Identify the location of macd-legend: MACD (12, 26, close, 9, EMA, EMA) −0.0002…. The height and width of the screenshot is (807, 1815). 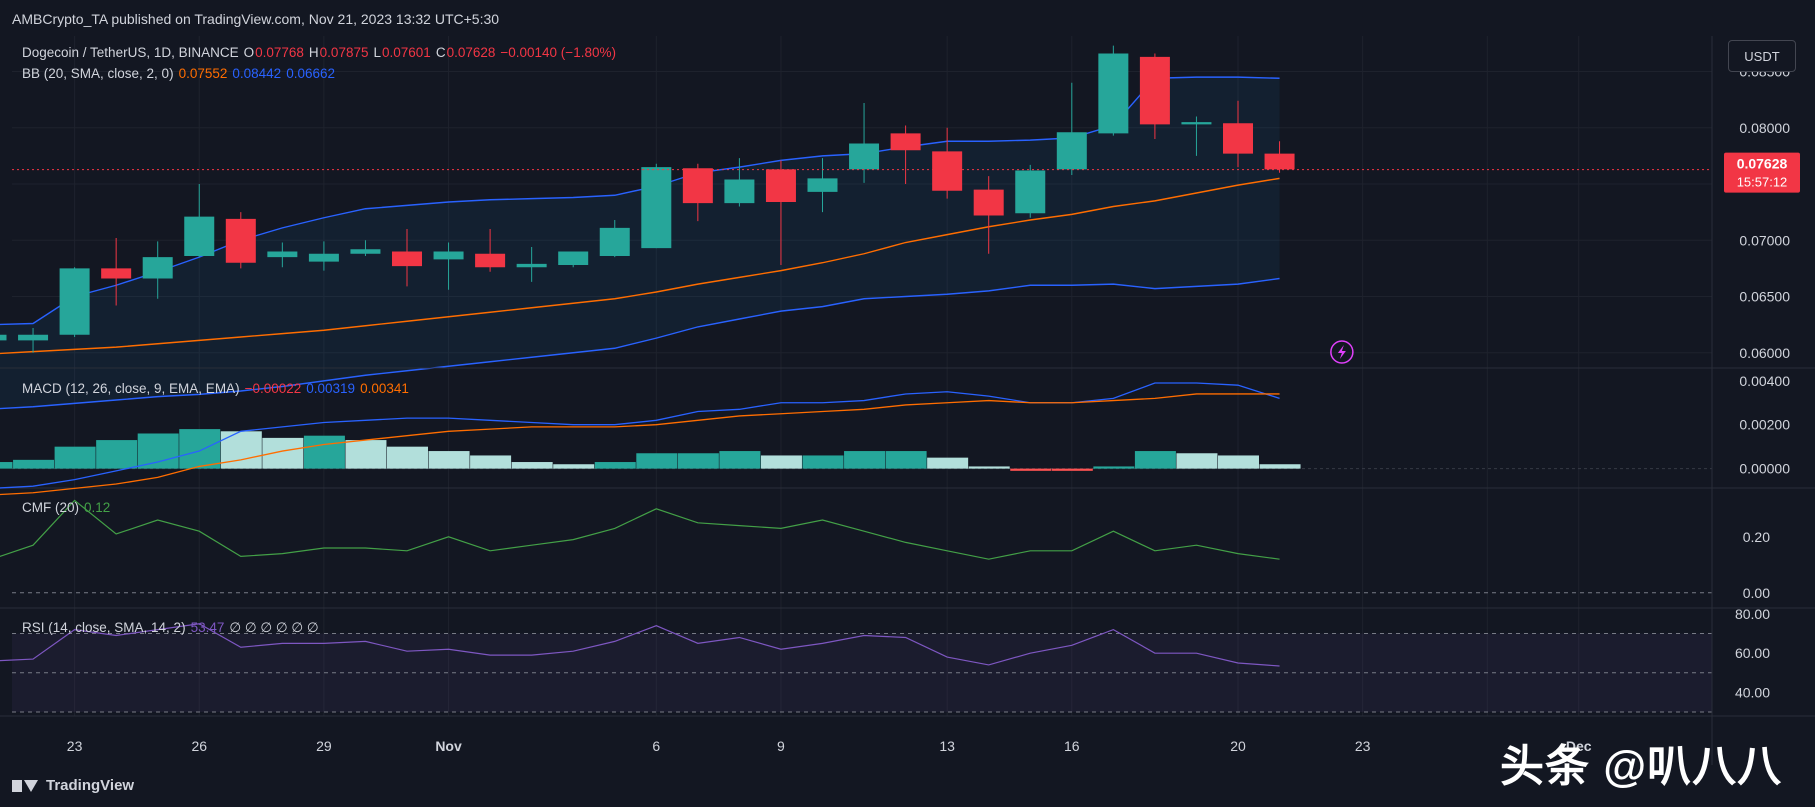
(218, 388).